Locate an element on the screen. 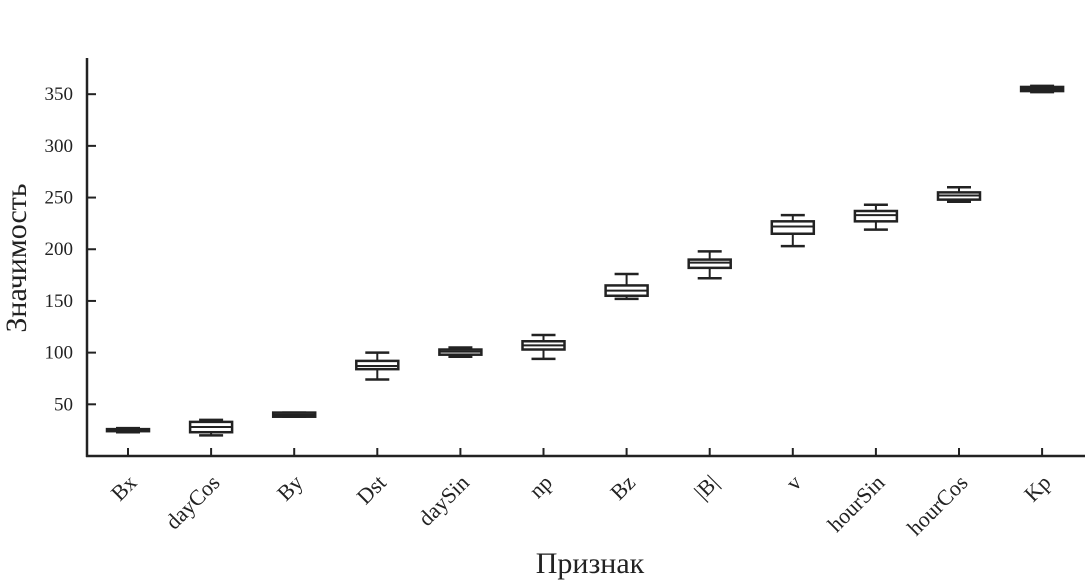  x-tick-label: dayCos is located at coordinates (192, 502).